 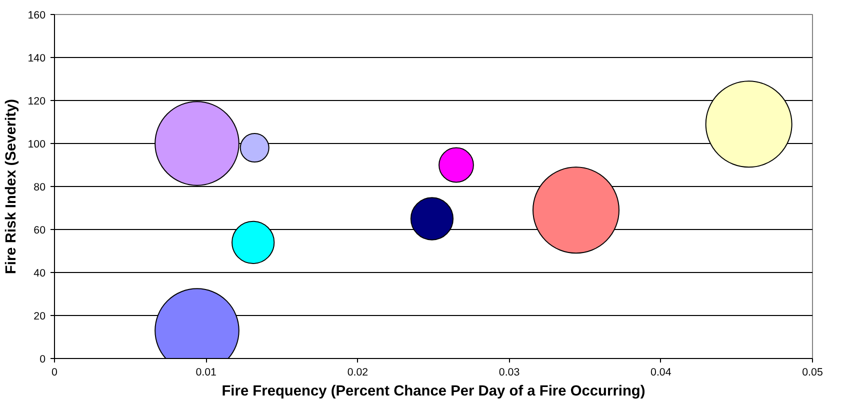 What do you see at coordinates (37, 144) in the screenshot?
I see `y-tick-label: 100` at bounding box center [37, 144].